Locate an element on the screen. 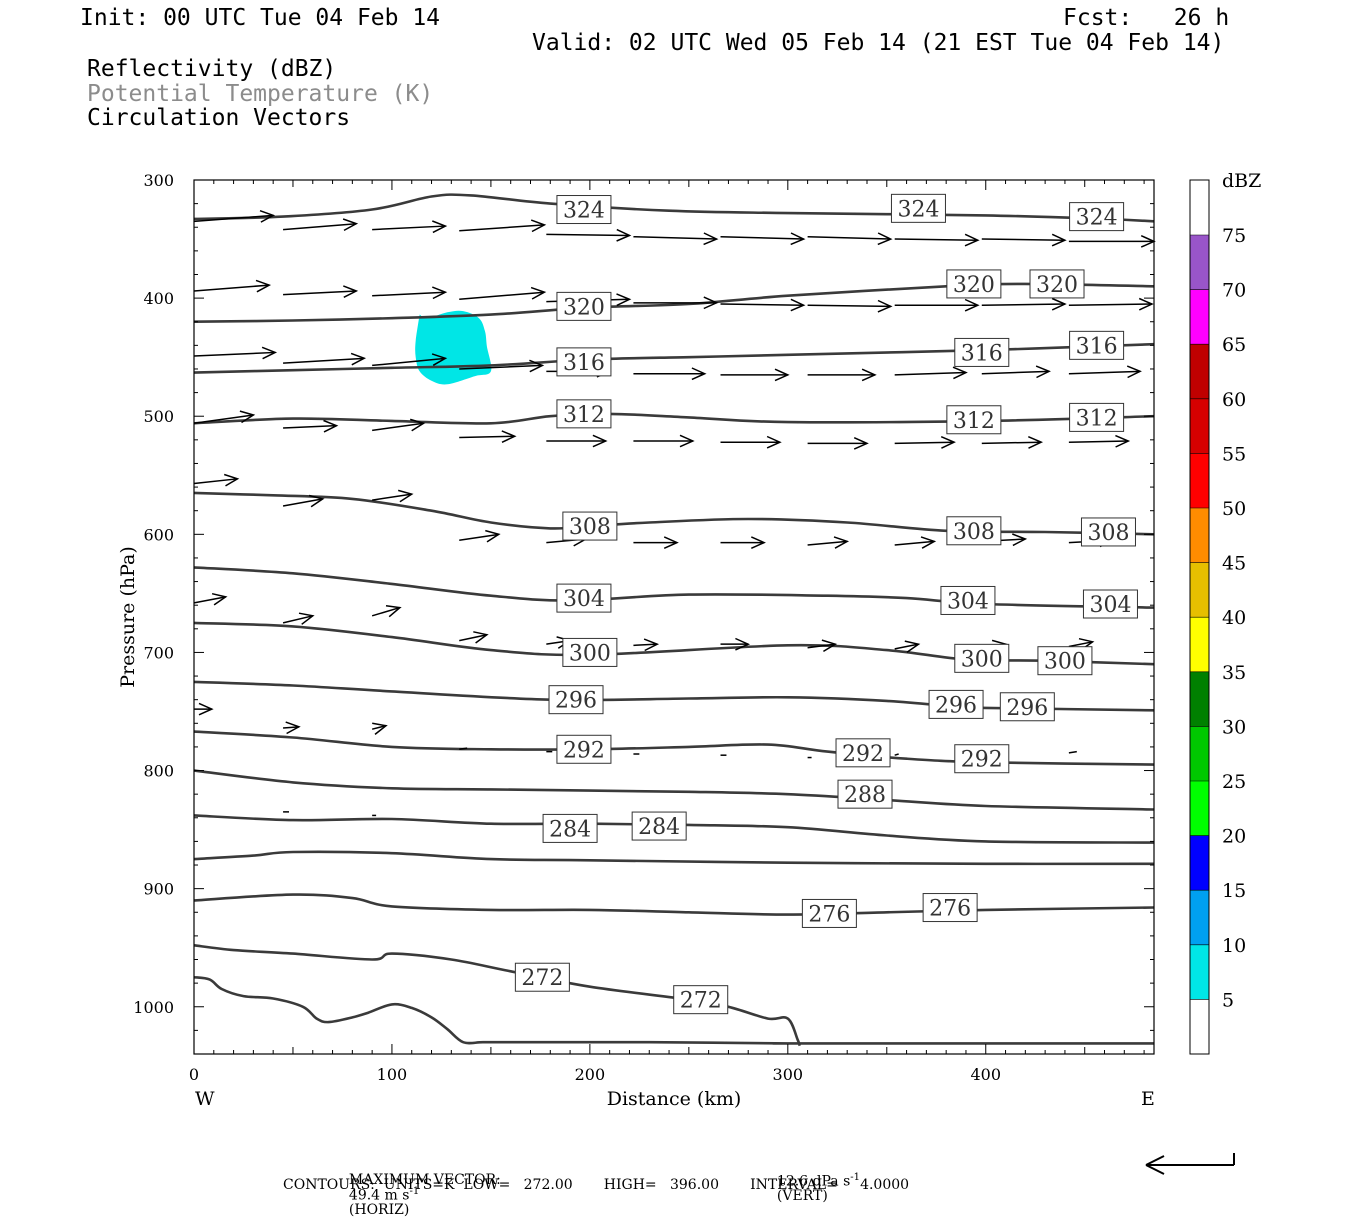 The image size is (1350, 1218). contour-label-296: 296 is located at coordinates (576, 700).